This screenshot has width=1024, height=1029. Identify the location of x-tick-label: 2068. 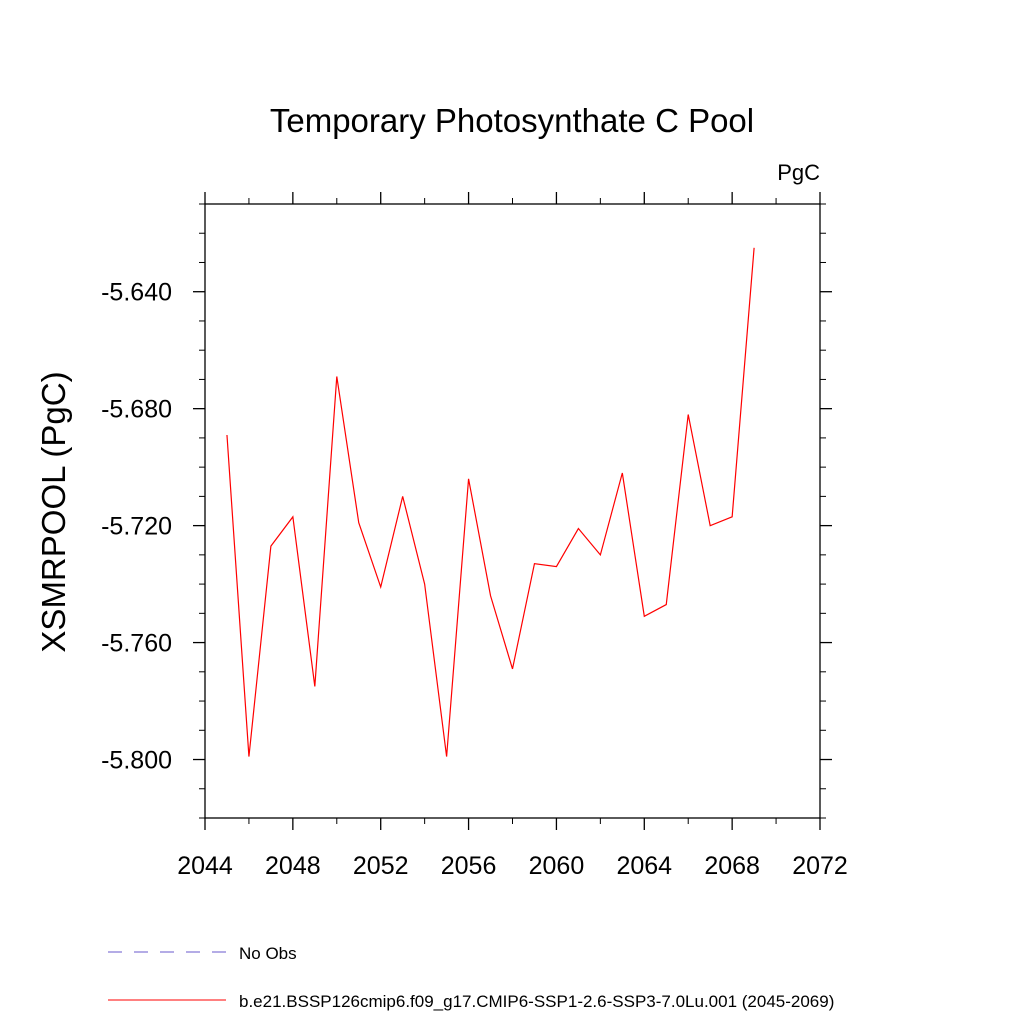
(732, 866).